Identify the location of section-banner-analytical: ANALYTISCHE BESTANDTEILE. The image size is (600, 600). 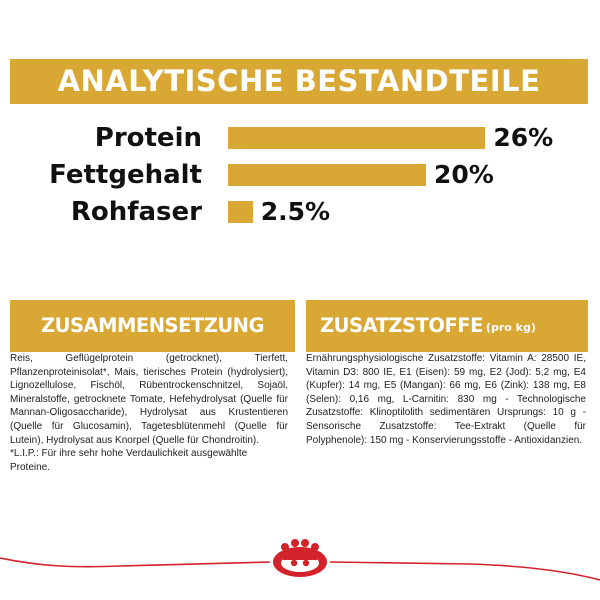
(299, 81).